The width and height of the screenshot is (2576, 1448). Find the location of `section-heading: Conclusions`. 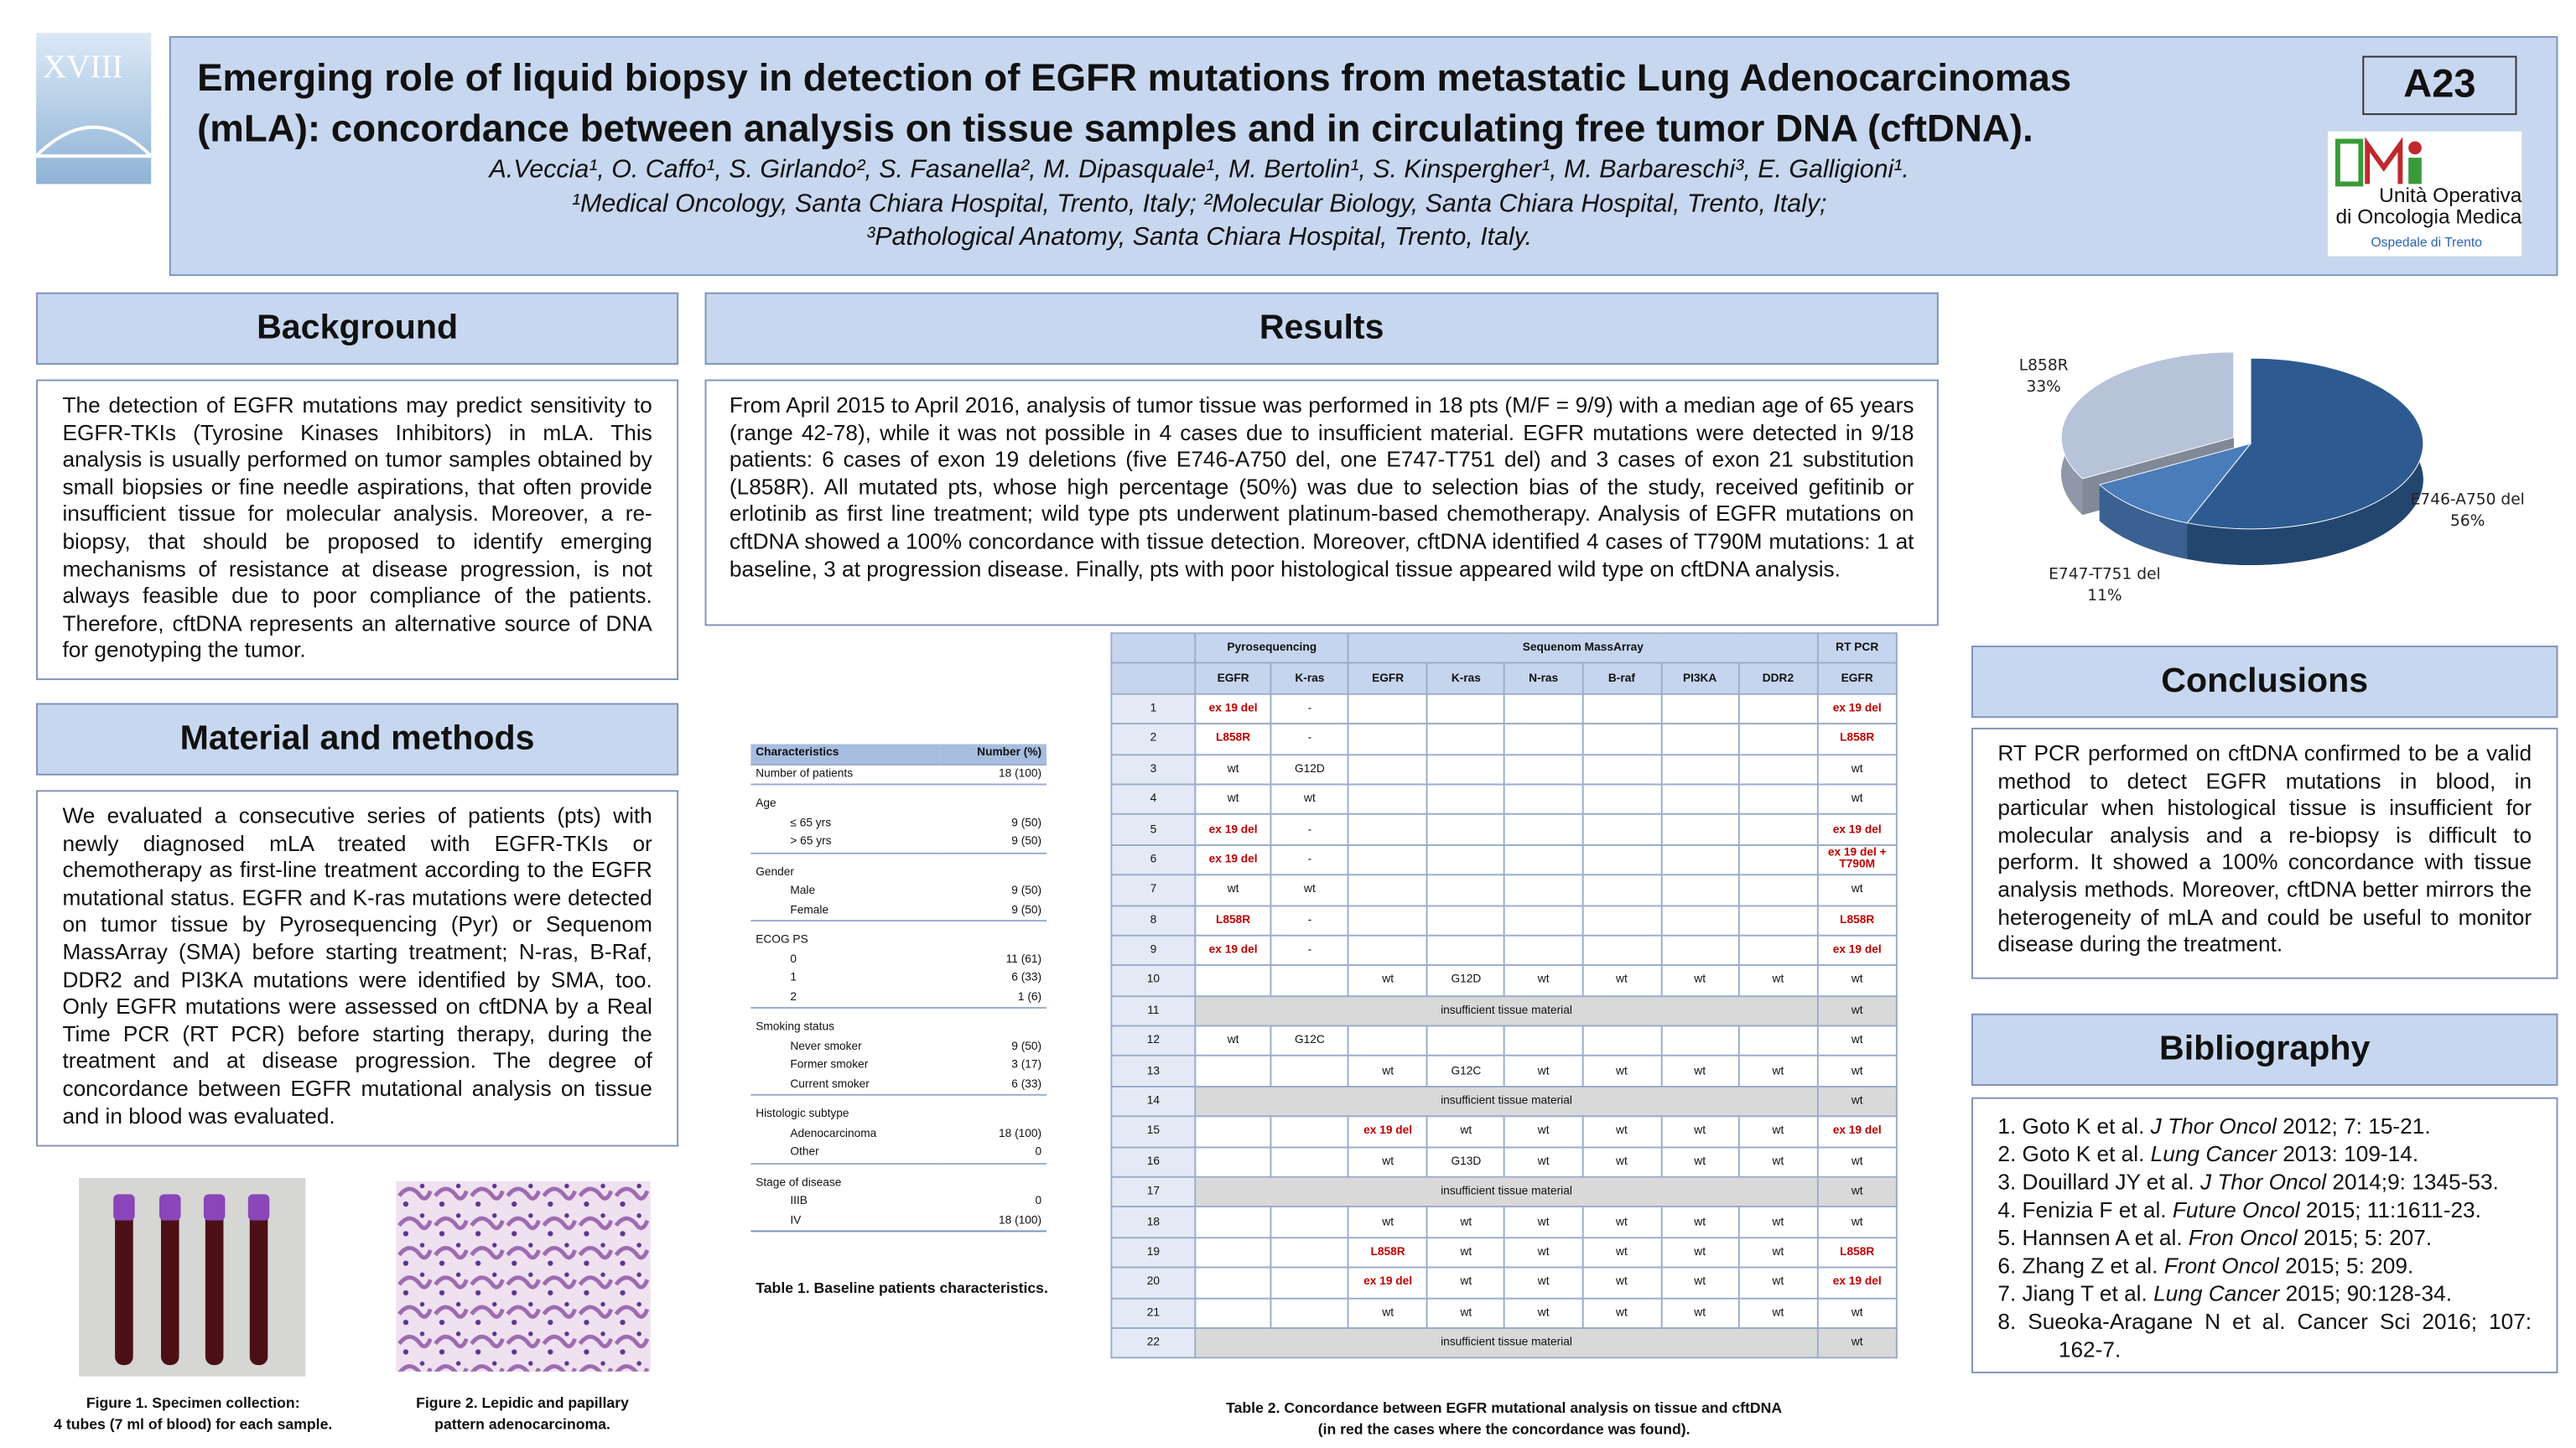

section-heading: Conclusions is located at coordinates (2264, 682).